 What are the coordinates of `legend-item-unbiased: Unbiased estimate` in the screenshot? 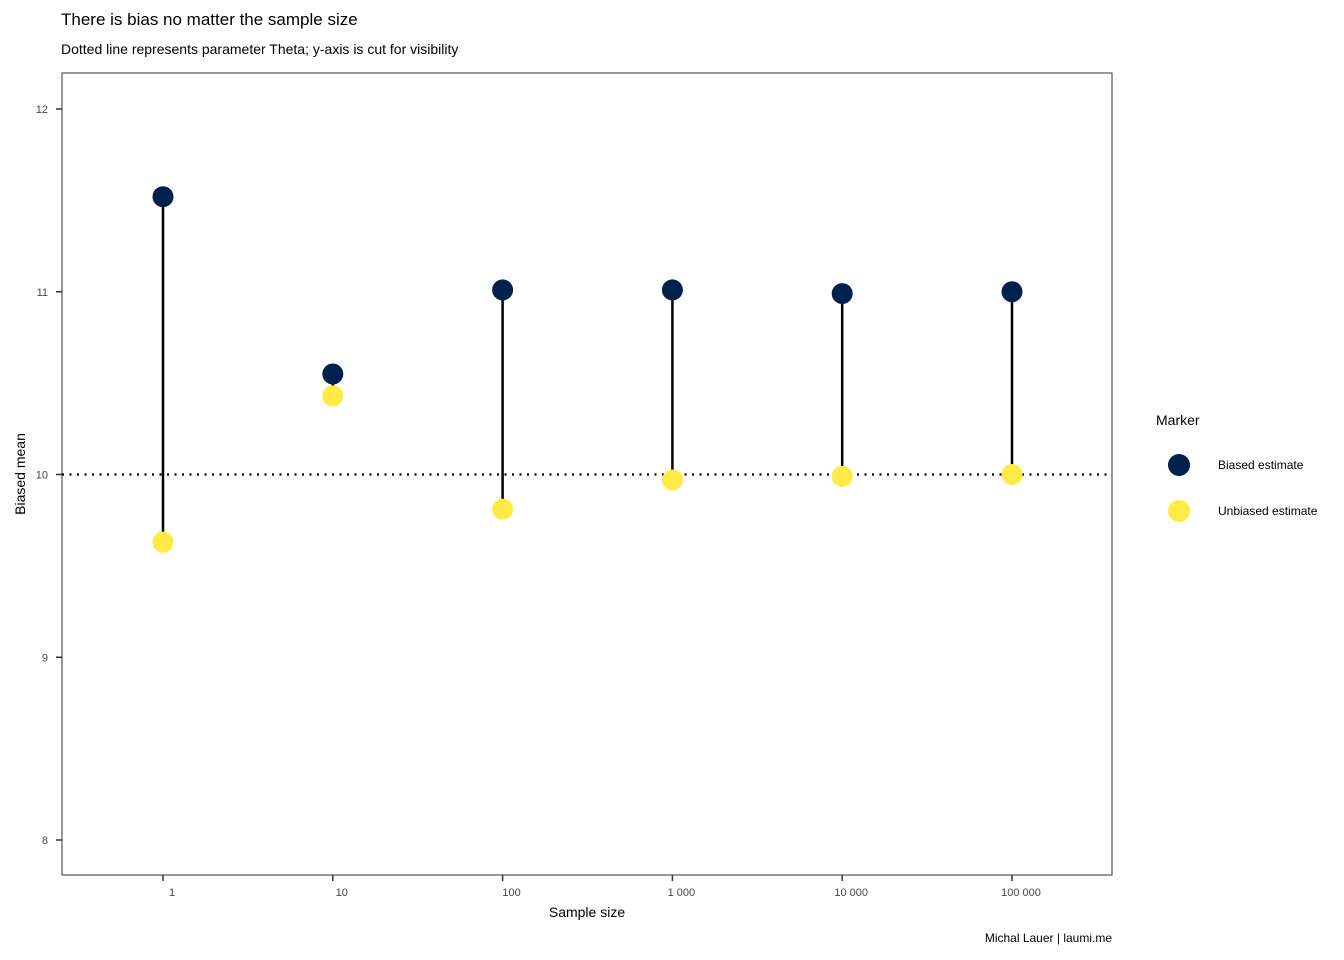 It's located at (1242, 511).